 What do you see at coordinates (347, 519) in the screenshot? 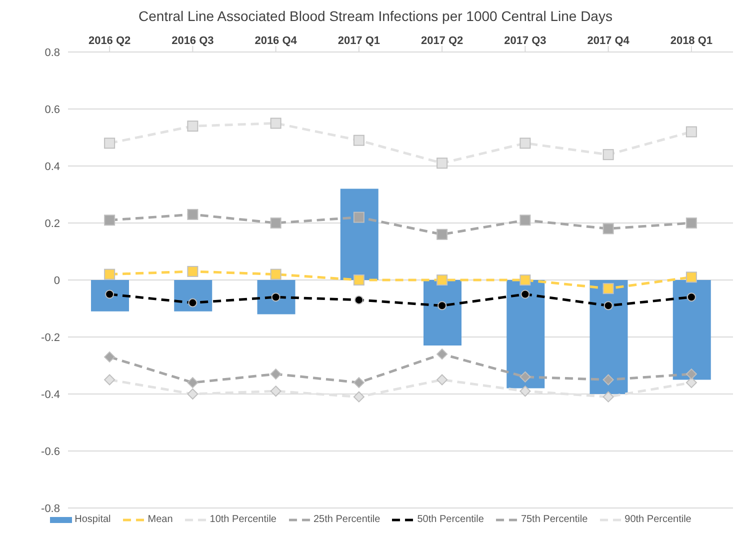
I see `legend-label: 25th Percentile` at bounding box center [347, 519].